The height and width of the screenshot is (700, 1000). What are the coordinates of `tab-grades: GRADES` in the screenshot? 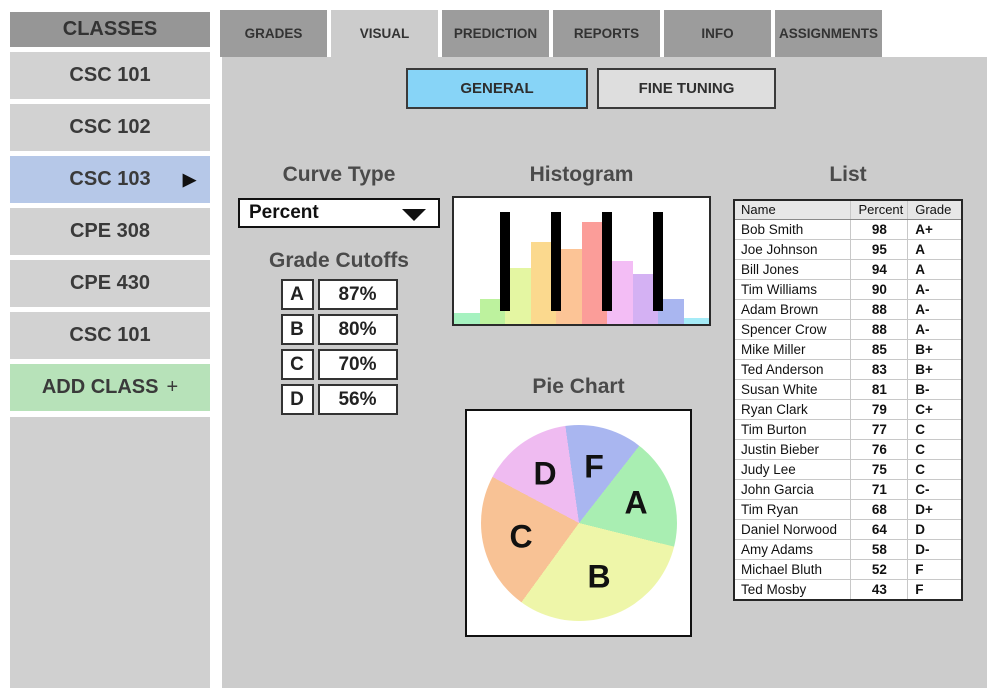 It's located at (273, 33).